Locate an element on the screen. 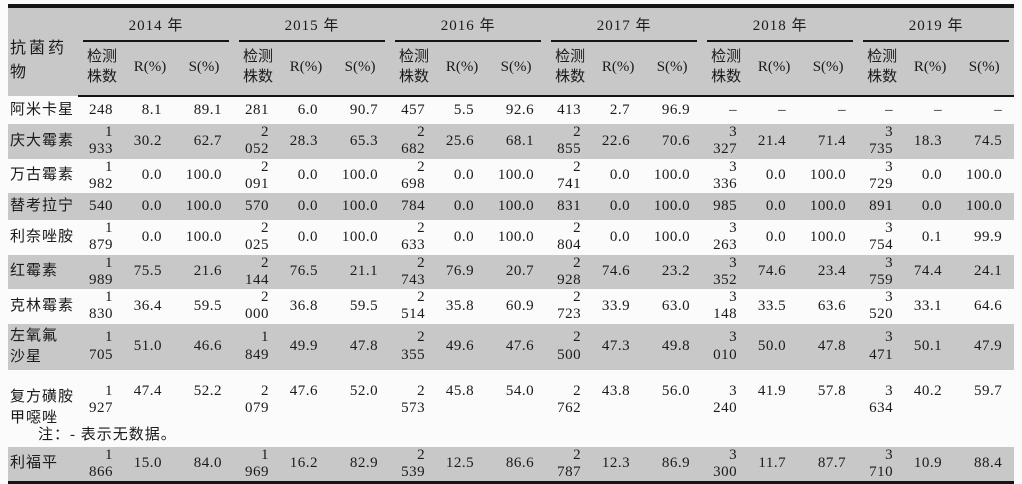 The image size is (1022, 484). cell-count: 413 is located at coordinates (569, 109).